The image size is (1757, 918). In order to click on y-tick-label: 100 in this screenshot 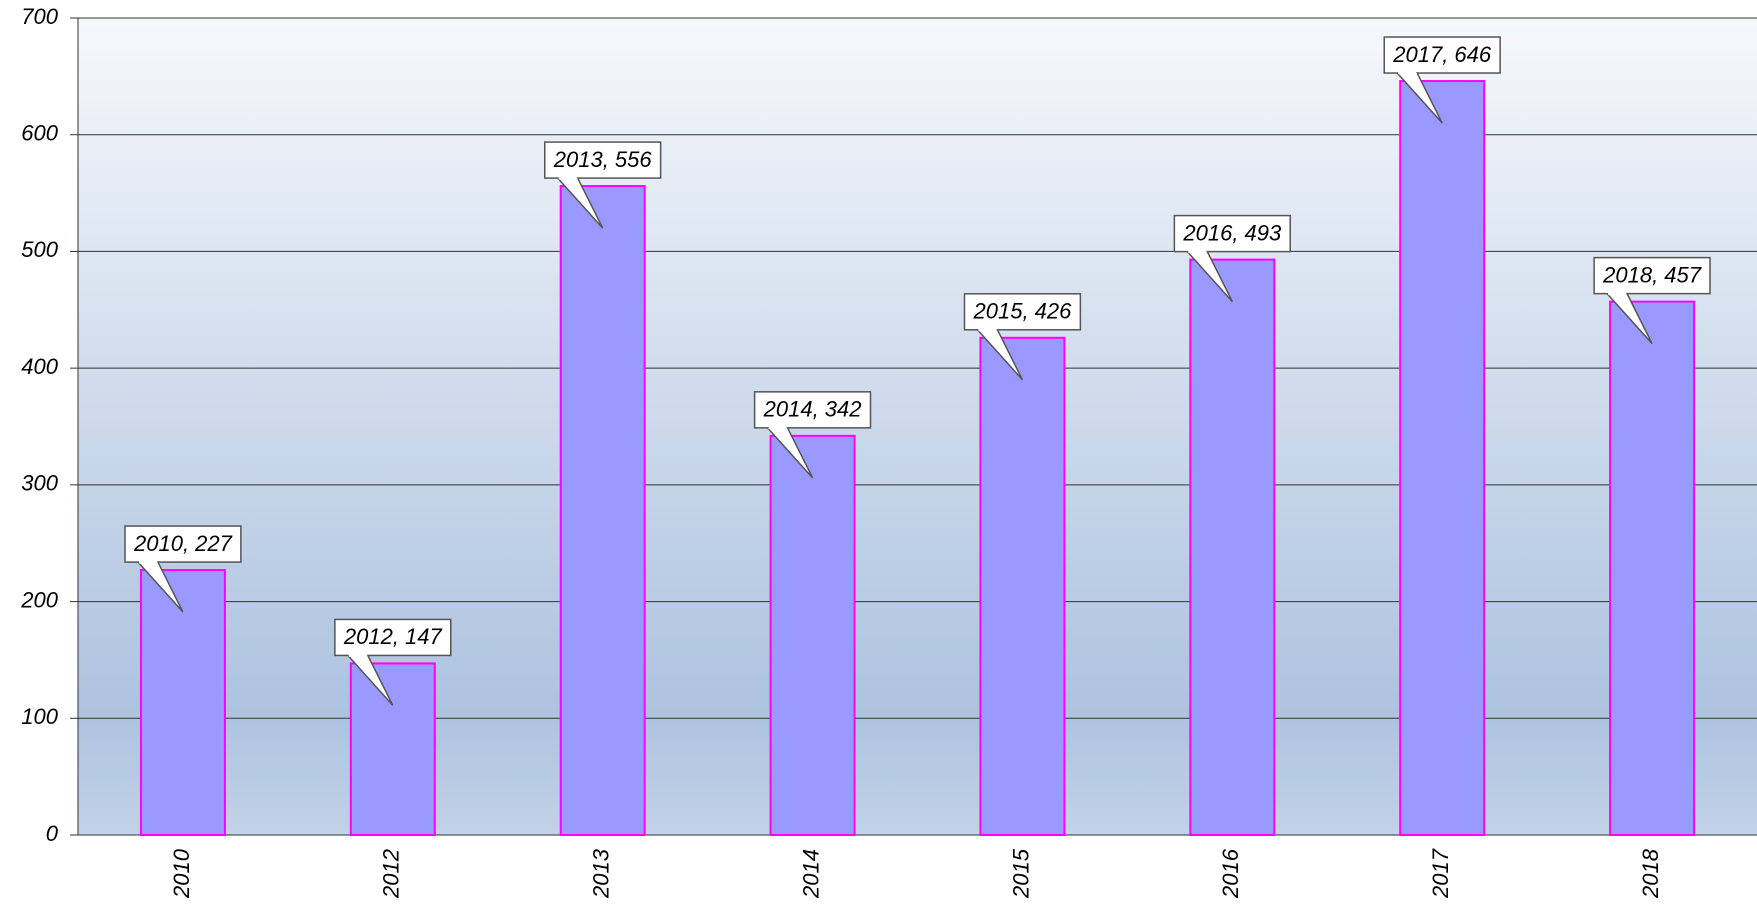, I will do `click(39, 716)`.